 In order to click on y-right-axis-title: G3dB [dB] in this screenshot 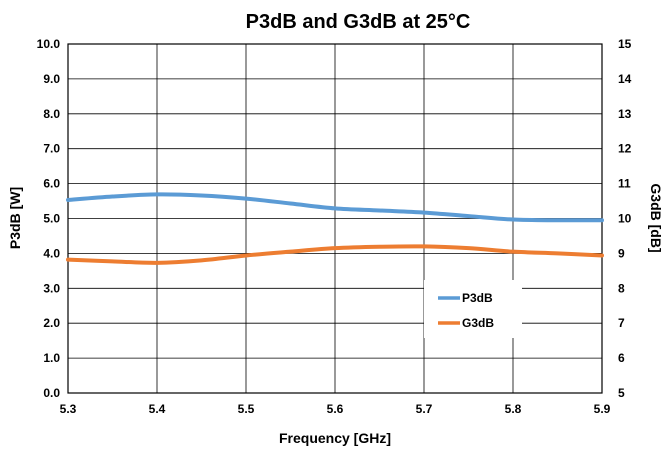, I will do `click(656, 217)`.